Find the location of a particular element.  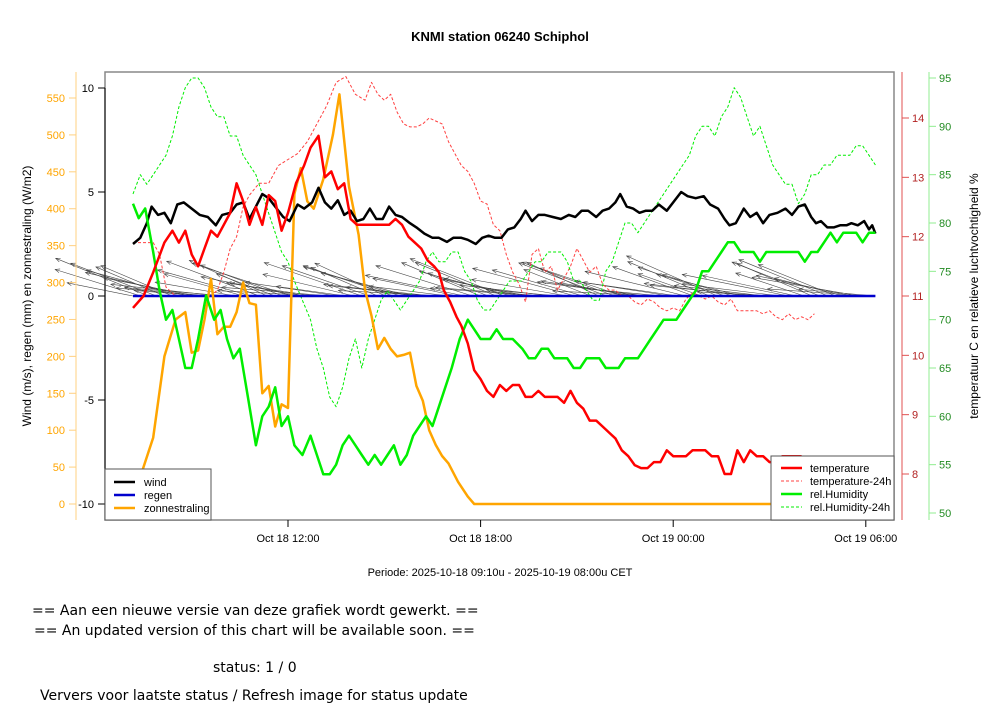

temperature-tick-label: 8 is located at coordinates (915, 475).